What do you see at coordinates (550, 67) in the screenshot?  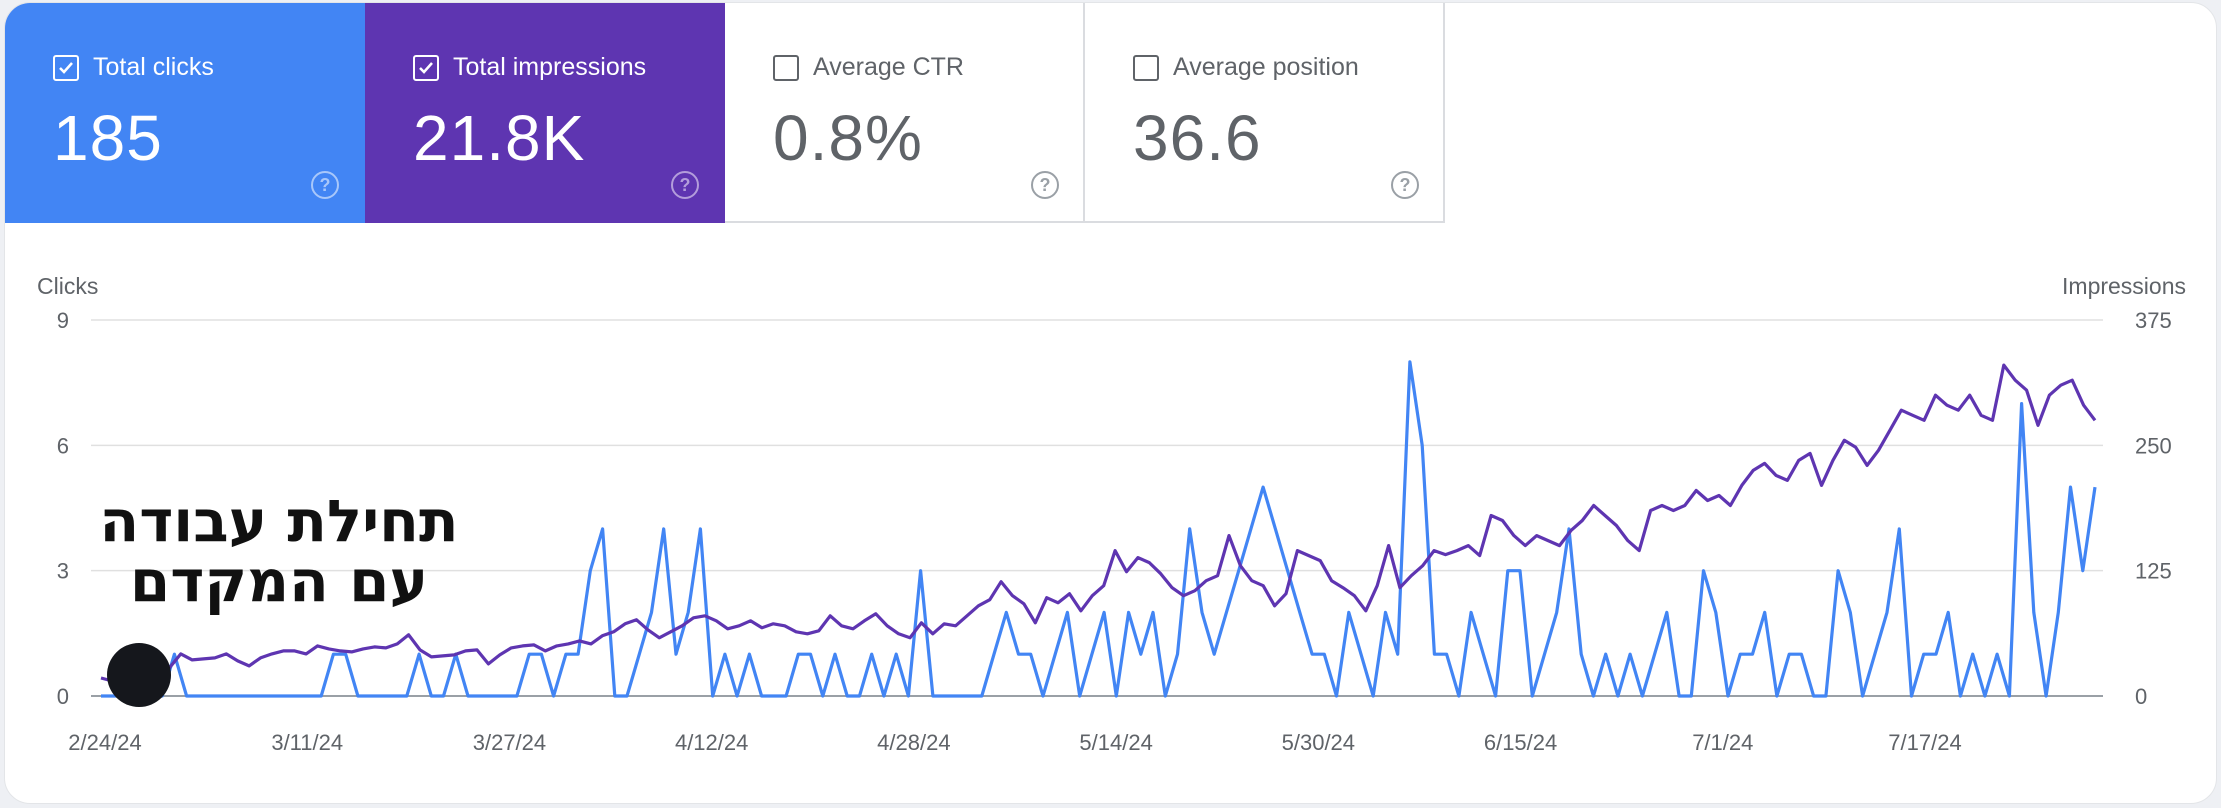 I see `tile-label: Total impressions` at bounding box center [550, 67].